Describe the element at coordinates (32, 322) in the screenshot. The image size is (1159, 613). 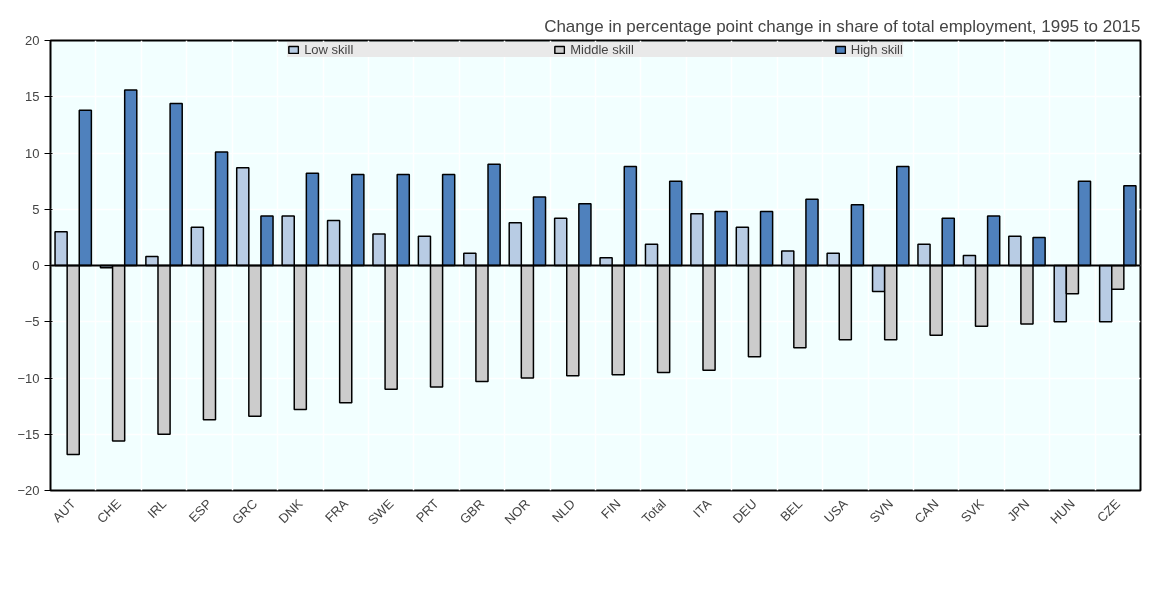
I see `y-tick-label: −5` at that location.